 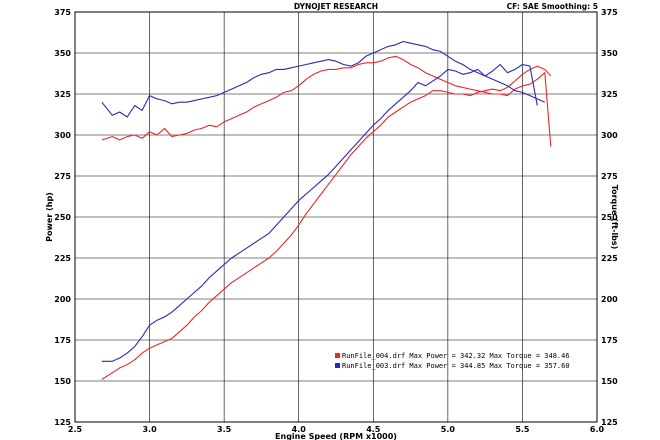 I want to click on y-tick-label-left: 175, so click(x=62, y=340).